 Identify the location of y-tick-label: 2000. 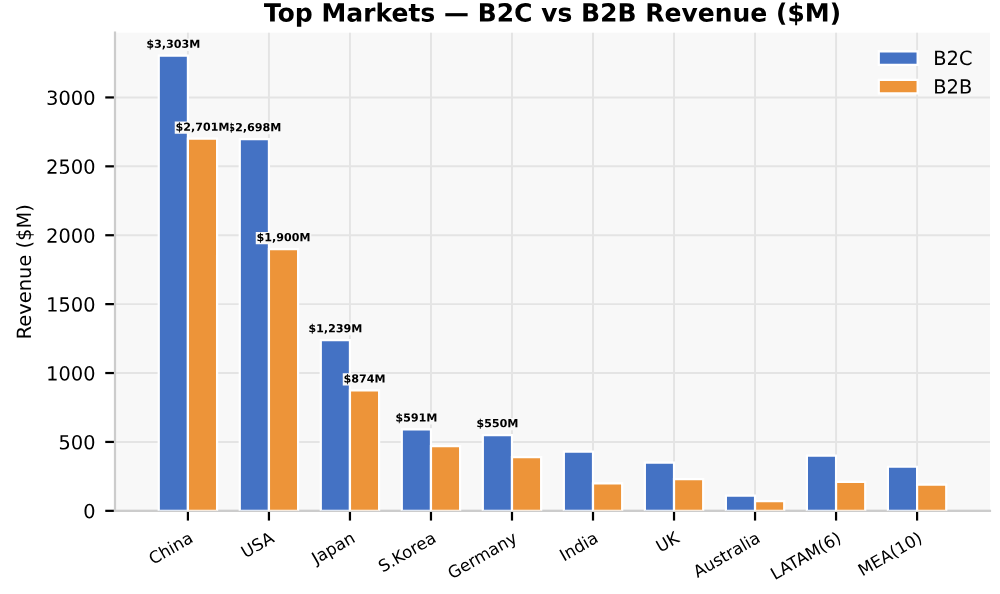
(71, 235).